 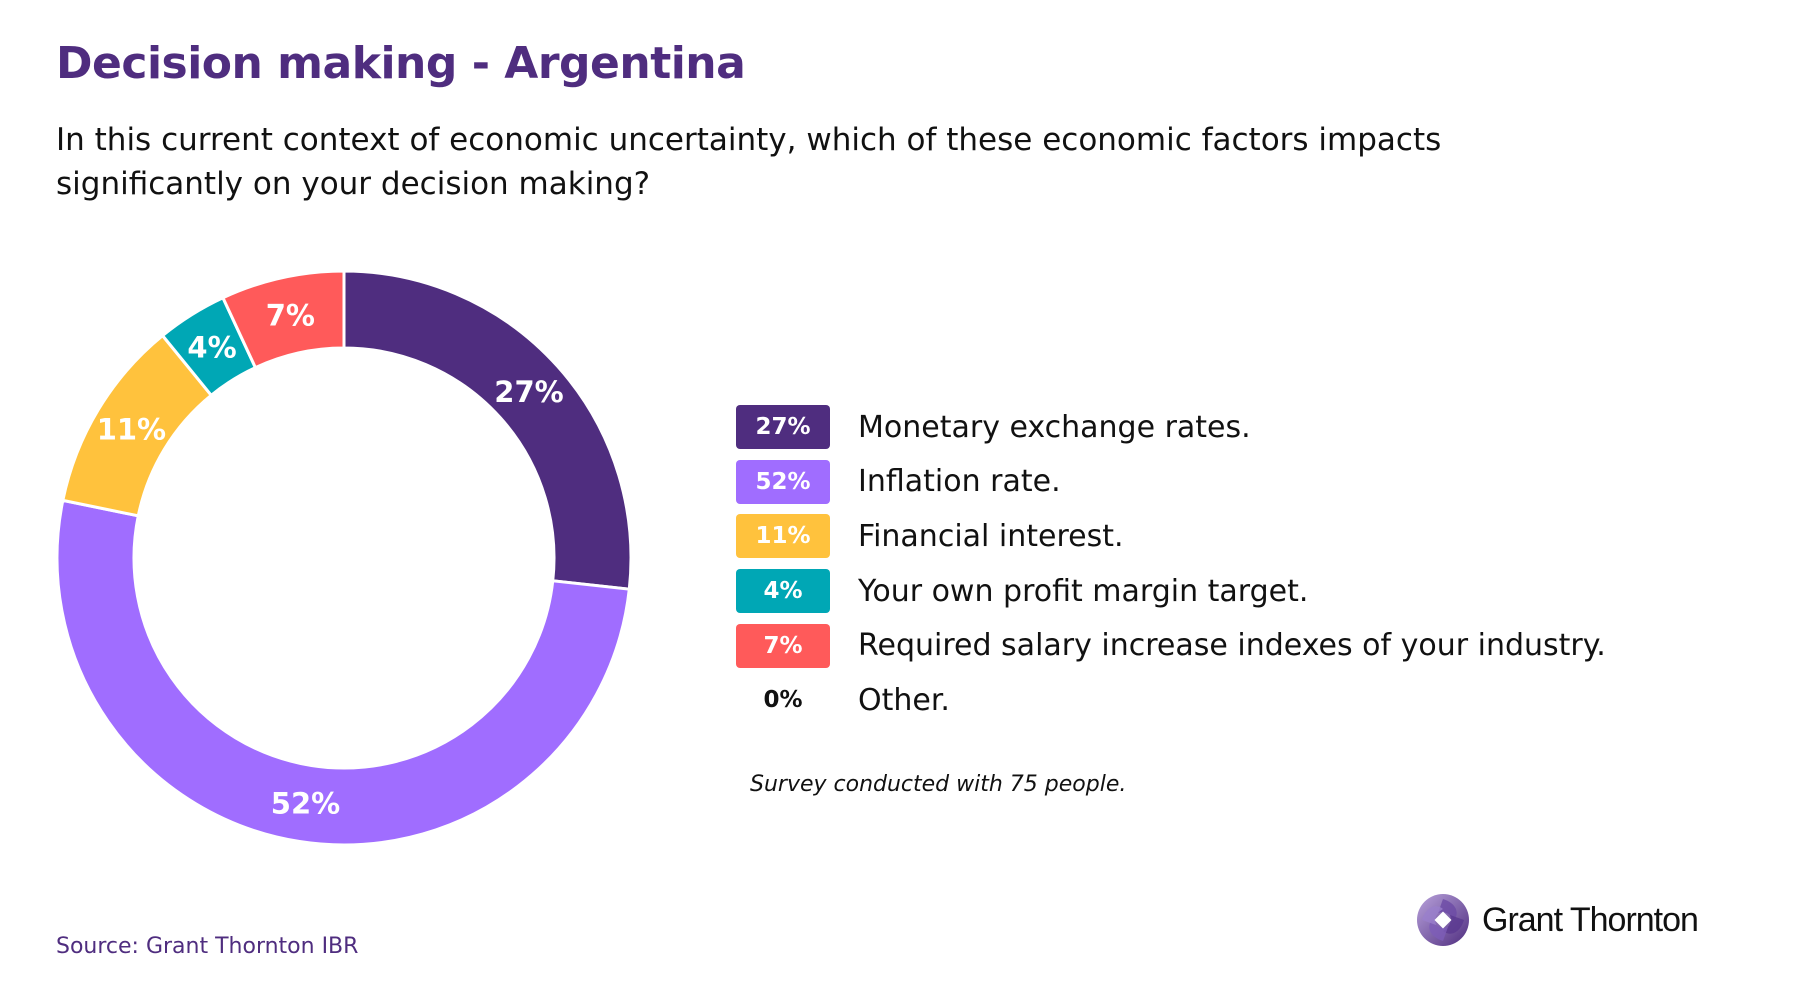 I want to click on legend-item: 11% Financial interest., so click(x=1171, y=536).